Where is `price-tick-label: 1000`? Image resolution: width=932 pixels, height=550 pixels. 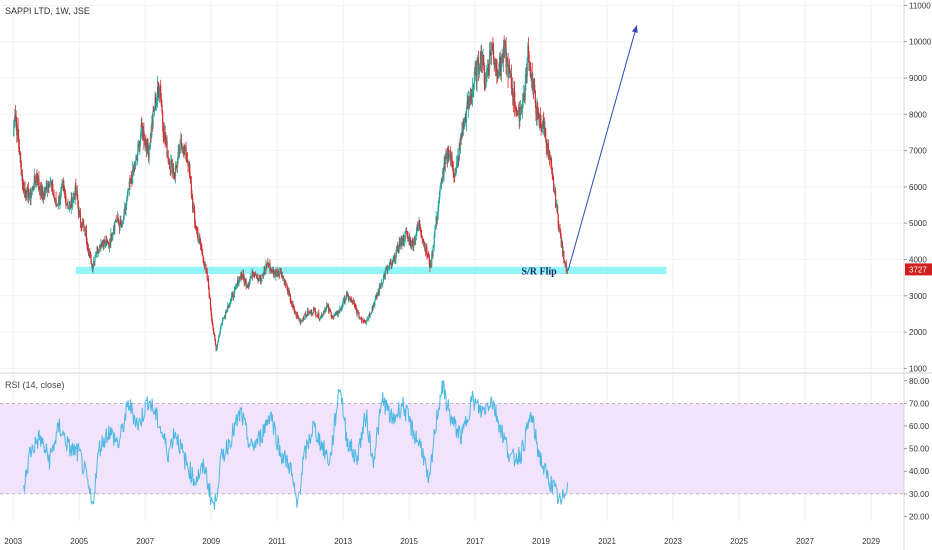 price-tick-label: 1000 is located at coordinates (918, 368).